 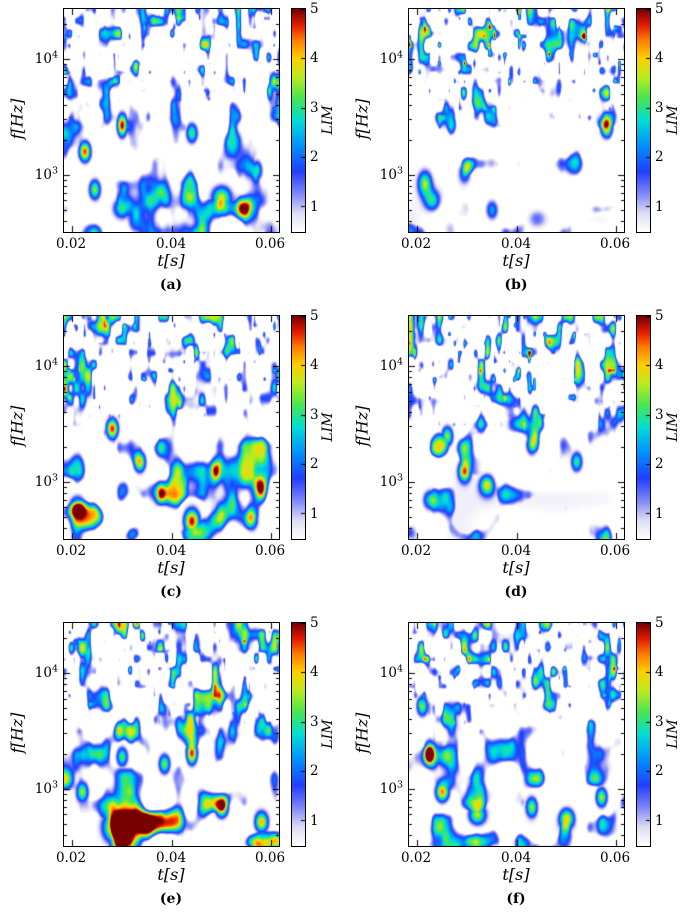 I want to click on panel-caption: (d), so click(x=516, y=592).